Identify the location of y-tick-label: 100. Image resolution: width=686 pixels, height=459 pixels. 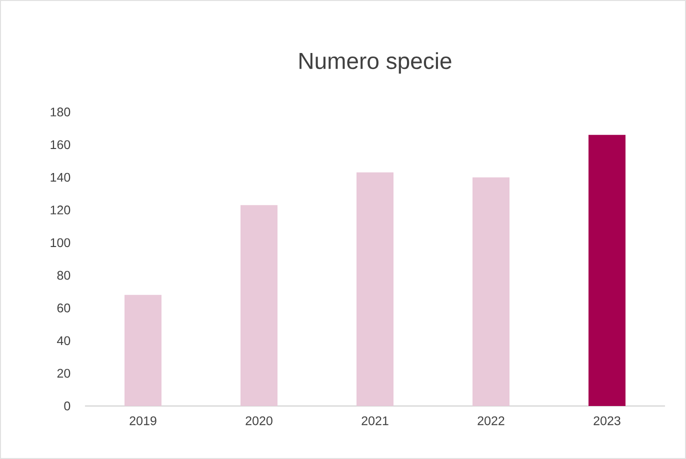
(60, 243).